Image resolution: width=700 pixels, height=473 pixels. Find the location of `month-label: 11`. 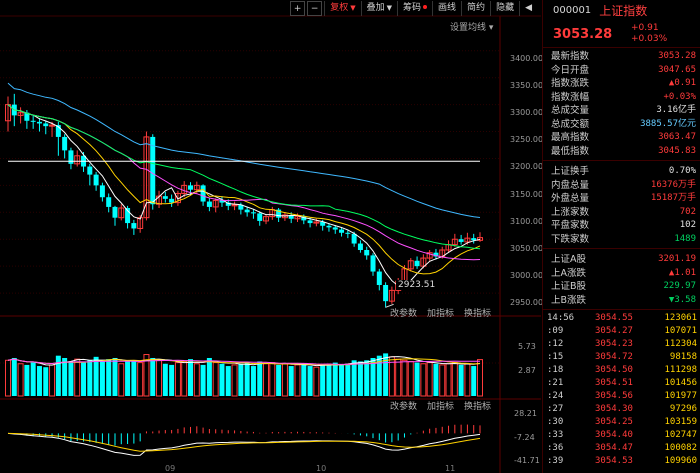

month-label: 11 is located at coordinates (450, 468).